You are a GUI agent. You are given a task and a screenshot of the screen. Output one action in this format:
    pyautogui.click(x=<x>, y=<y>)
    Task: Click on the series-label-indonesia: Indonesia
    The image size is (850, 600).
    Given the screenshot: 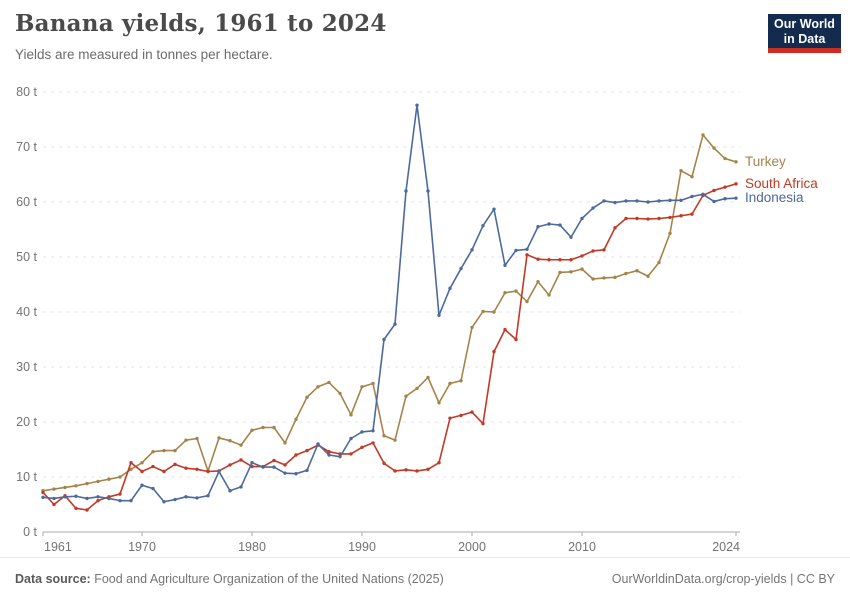 What is the action you would take?
    pyautogui.click(x=774, y=197)
    